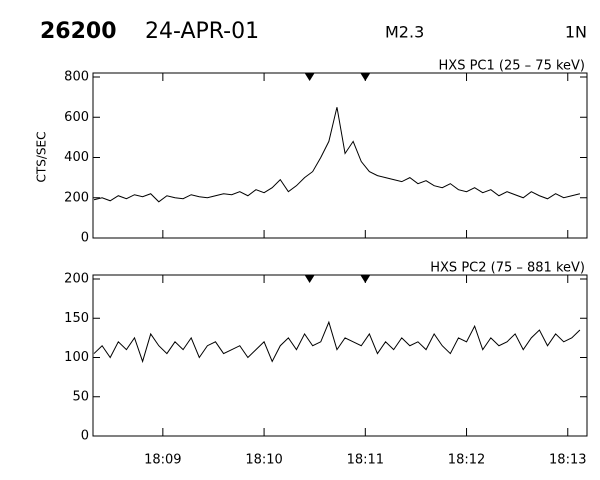  What do you see at coordinates (512, 66) in the screenshot?
I see `panel-title: HXS PC1 (25 – 75 keV)` at bounding box center [512, 66].